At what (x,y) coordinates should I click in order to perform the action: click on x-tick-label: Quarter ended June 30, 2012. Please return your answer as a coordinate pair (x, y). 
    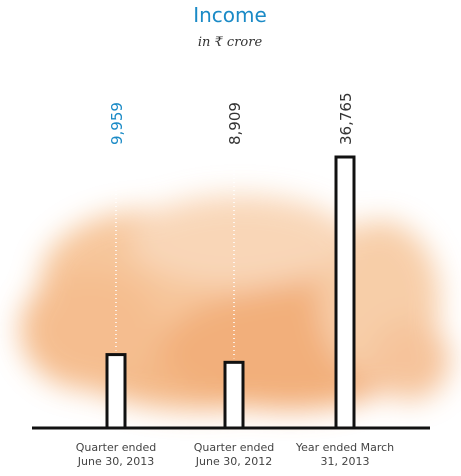
    Looking at the image, I should click on (234, 454).